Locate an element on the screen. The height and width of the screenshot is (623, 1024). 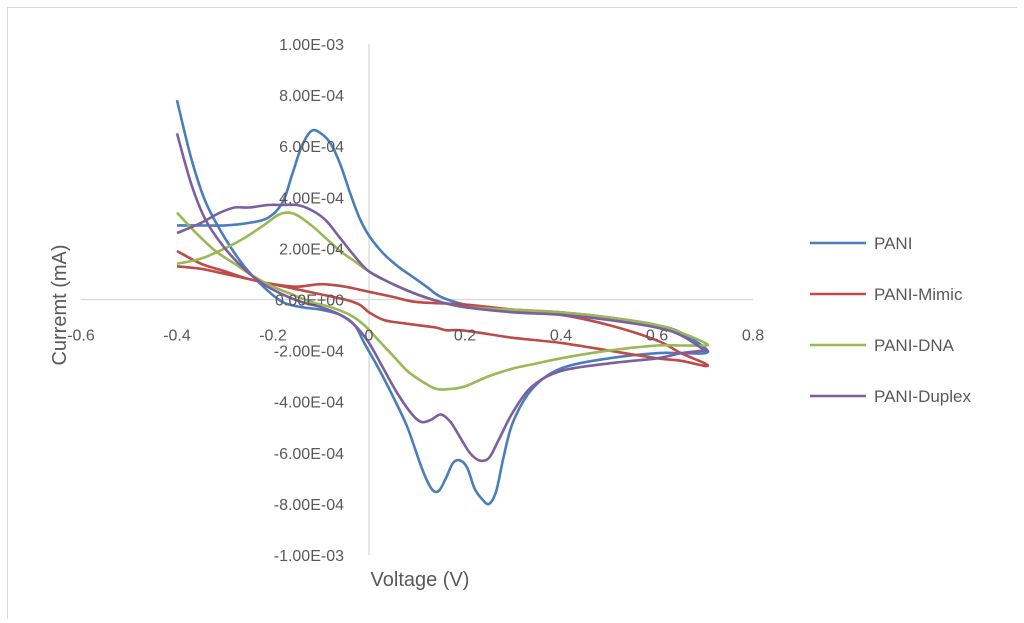
legend-label: PANI-Mimic is located at coordinates (918, 294).